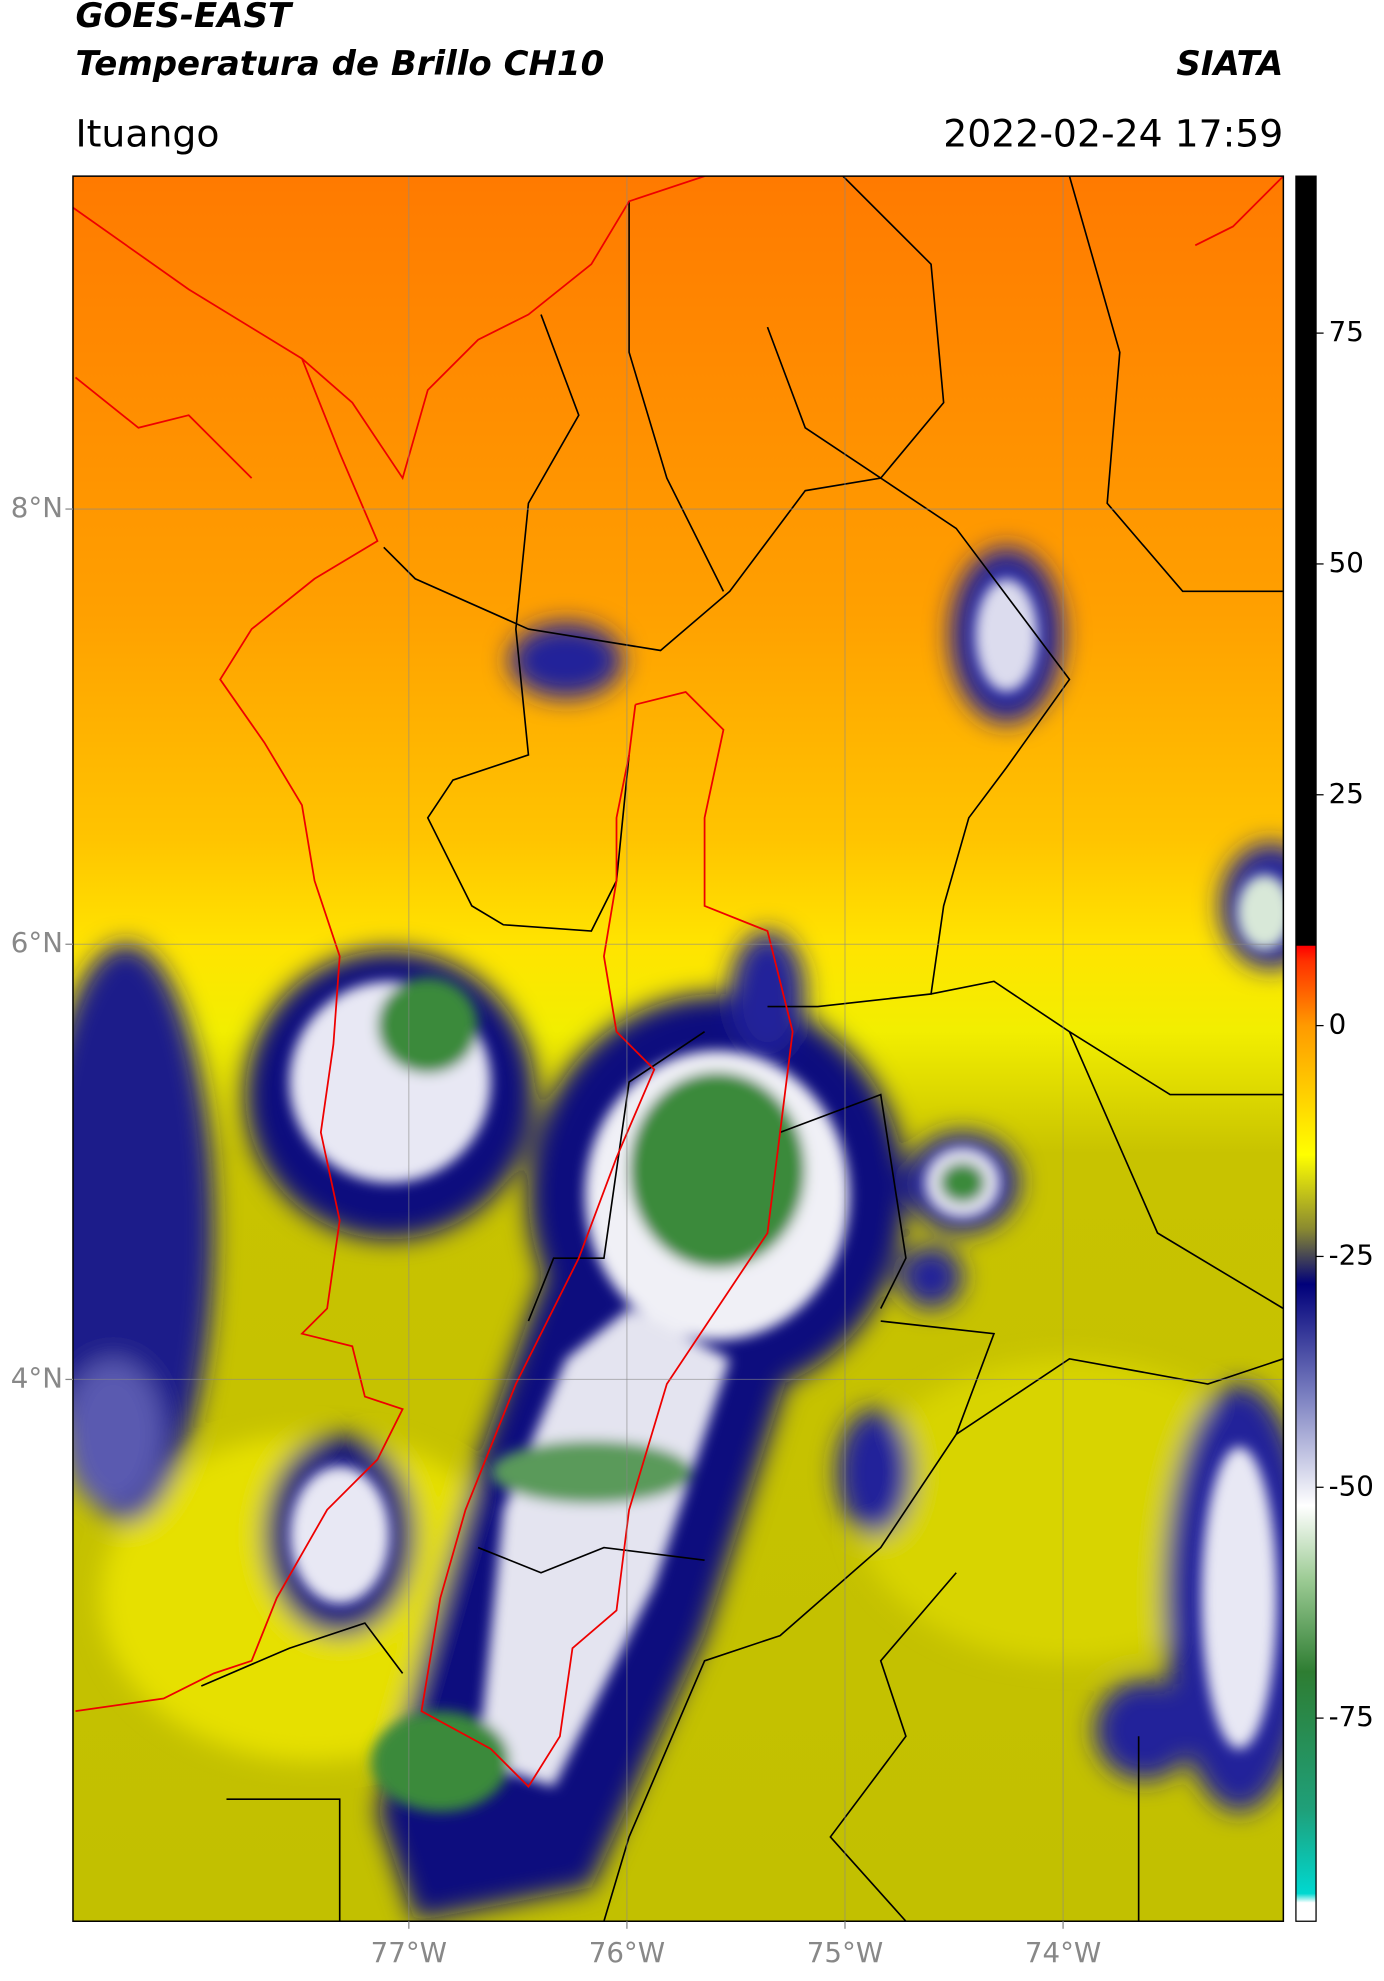  What do you see at coordinates (845, 1952) in the screenshot?
I see `x-tick-label: 75°W` at bounding box center [845, 1952].